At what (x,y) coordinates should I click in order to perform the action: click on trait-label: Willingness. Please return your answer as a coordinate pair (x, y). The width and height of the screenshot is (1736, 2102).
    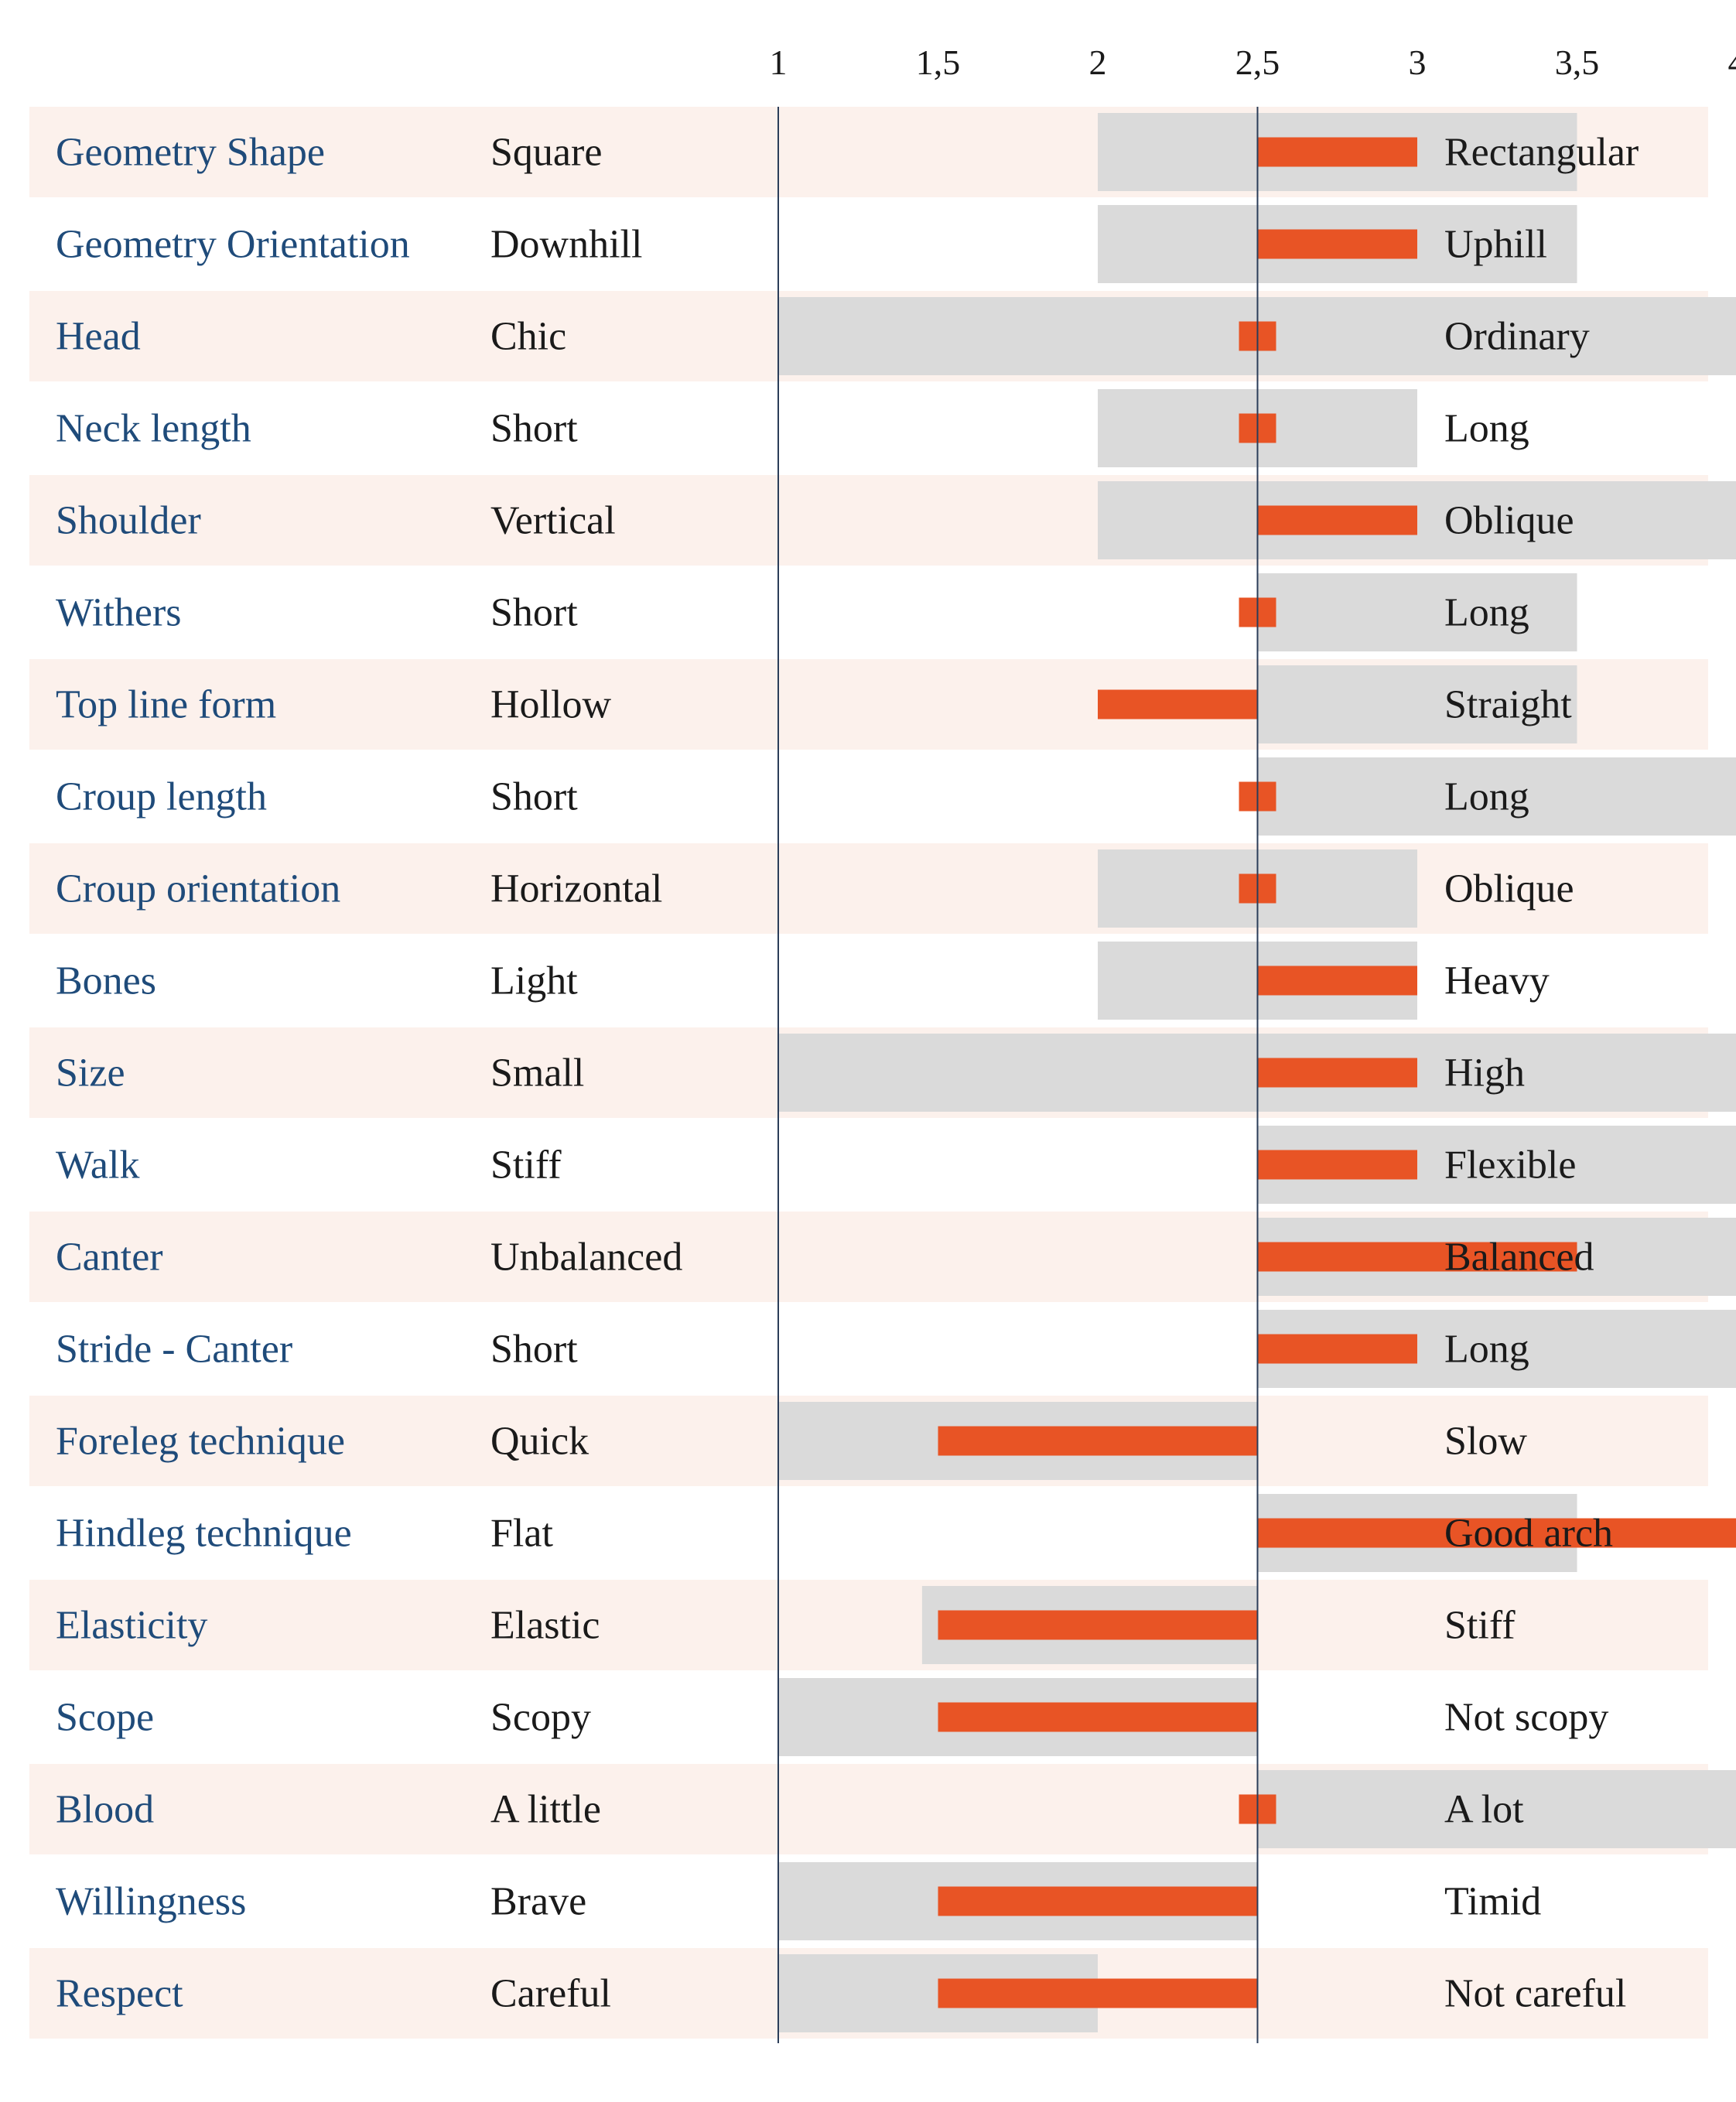
    Looking at the image, I should click on (151, 1902).